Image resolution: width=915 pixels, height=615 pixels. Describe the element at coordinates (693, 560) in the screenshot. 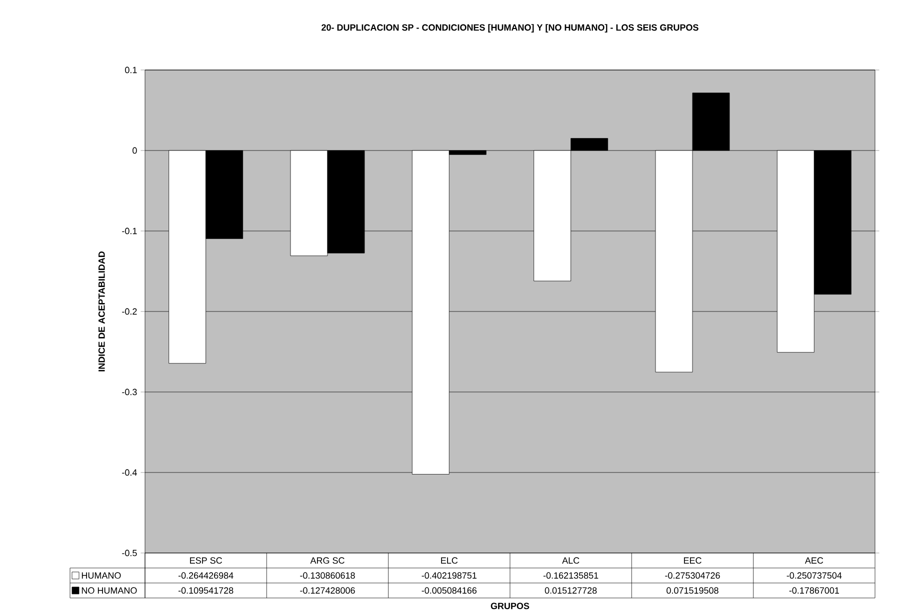

I see `x-tick-label: EEC` at that location.